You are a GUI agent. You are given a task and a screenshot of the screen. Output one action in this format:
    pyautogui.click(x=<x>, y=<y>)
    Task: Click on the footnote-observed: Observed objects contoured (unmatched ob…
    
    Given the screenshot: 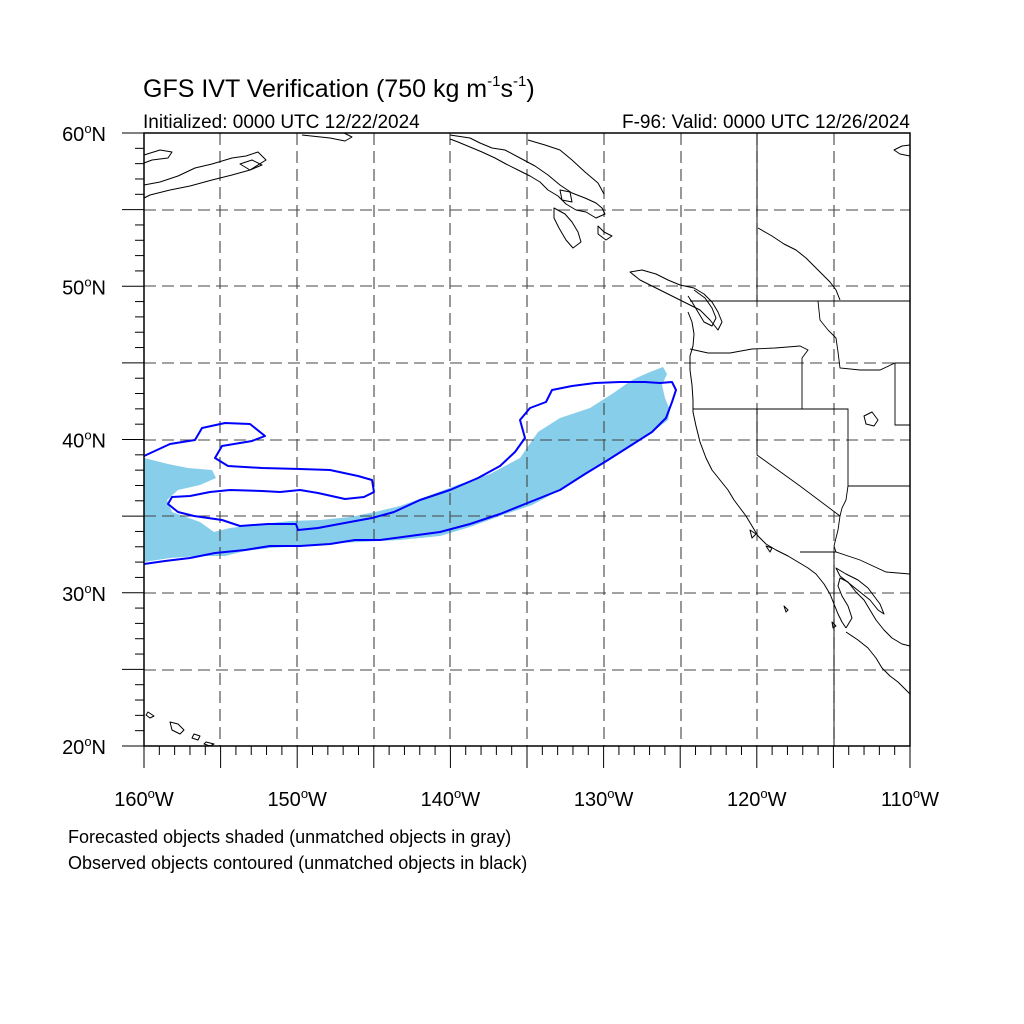 What is the action you would take?
    pyautogui.click(x=297, y=863)
    